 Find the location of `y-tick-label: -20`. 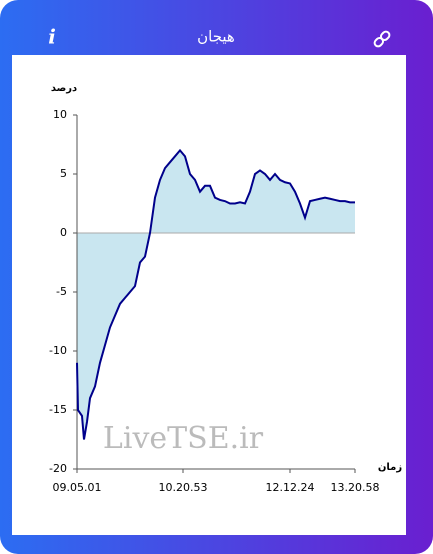

y-tick-label: -20 is located at coordinates (58, 468).